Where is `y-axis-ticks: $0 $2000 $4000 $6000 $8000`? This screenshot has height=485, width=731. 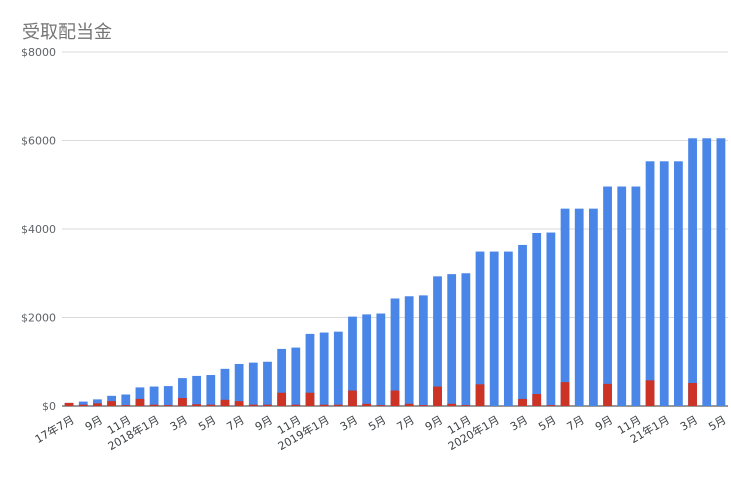
y-axis-ticks: $0 $2000 $4000 $6000 $8000 is located at coordinates (38, 229).